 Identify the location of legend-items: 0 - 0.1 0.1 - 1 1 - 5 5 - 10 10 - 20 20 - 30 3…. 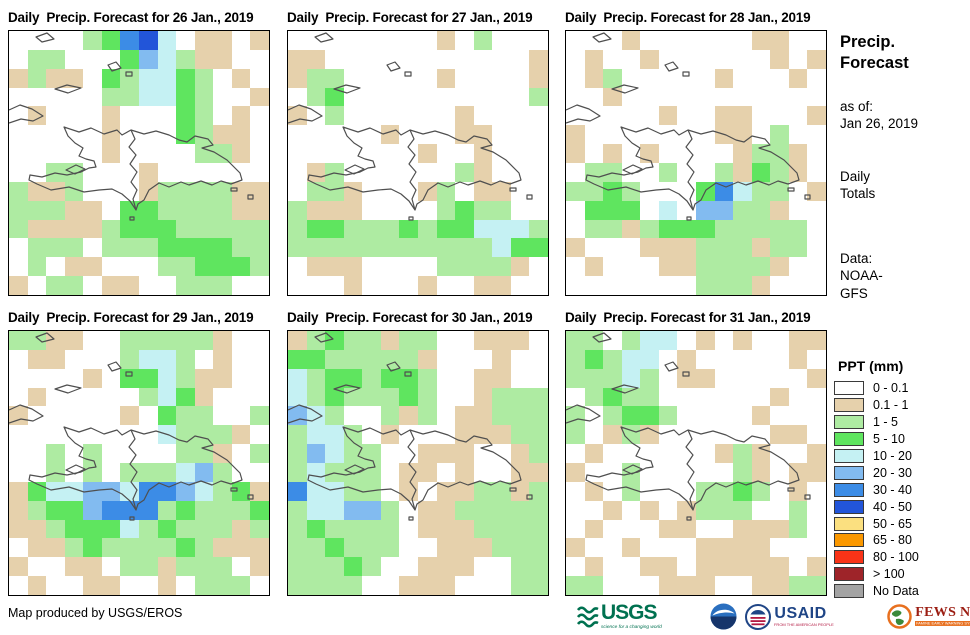
(899, 490).